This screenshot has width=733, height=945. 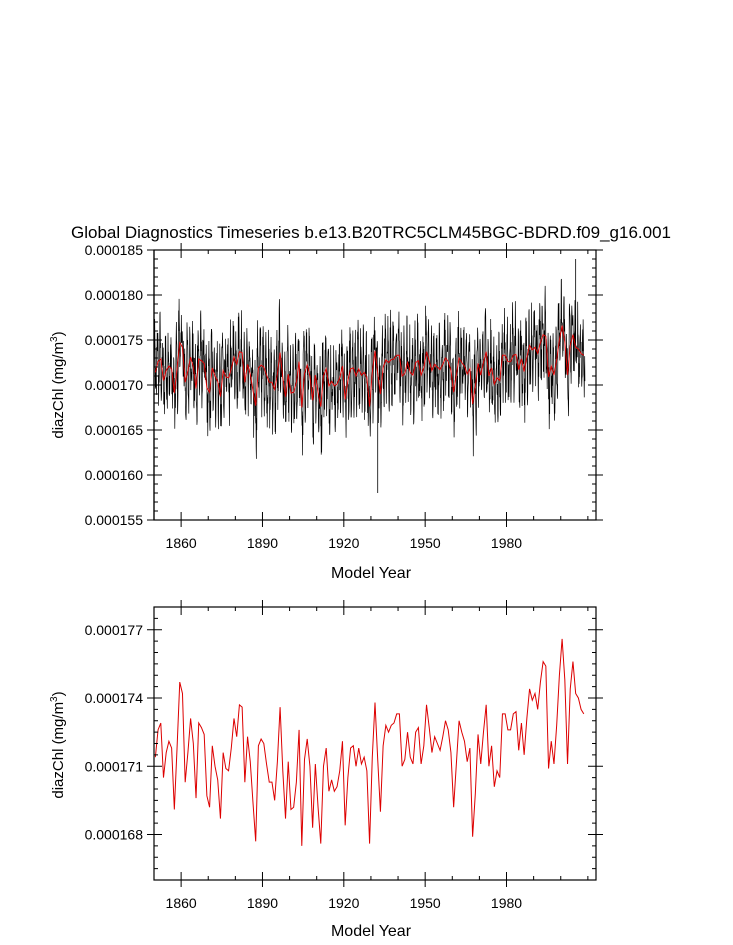 I want to click on bottom-annual-mean-line, so click(x=369, y=742).